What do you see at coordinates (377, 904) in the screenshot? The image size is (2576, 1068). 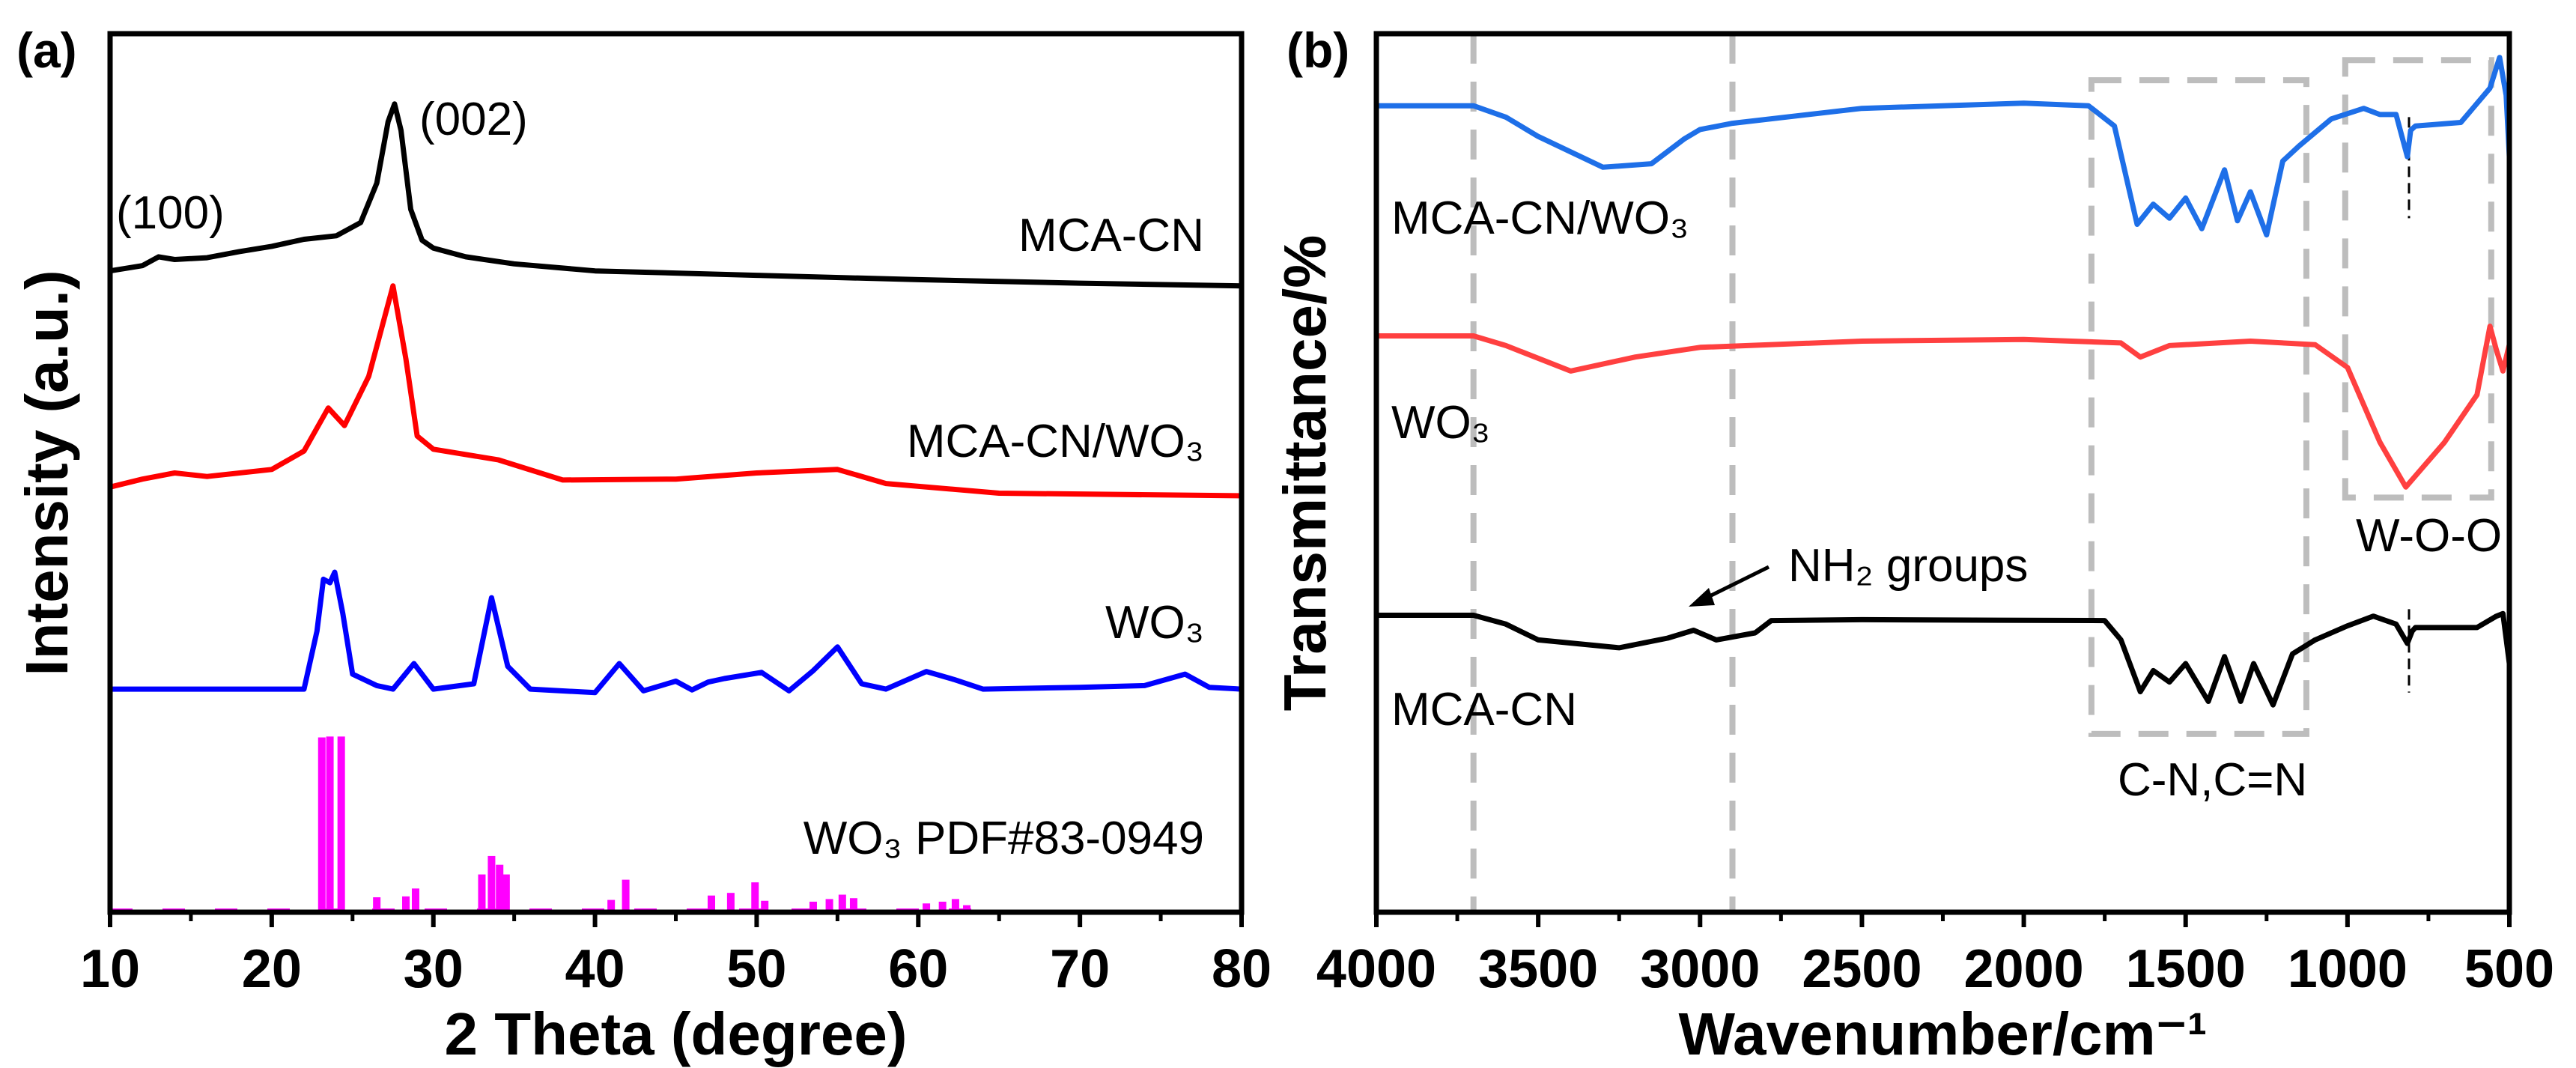 I see `stick-26.5` at bounding box center [377, 904].